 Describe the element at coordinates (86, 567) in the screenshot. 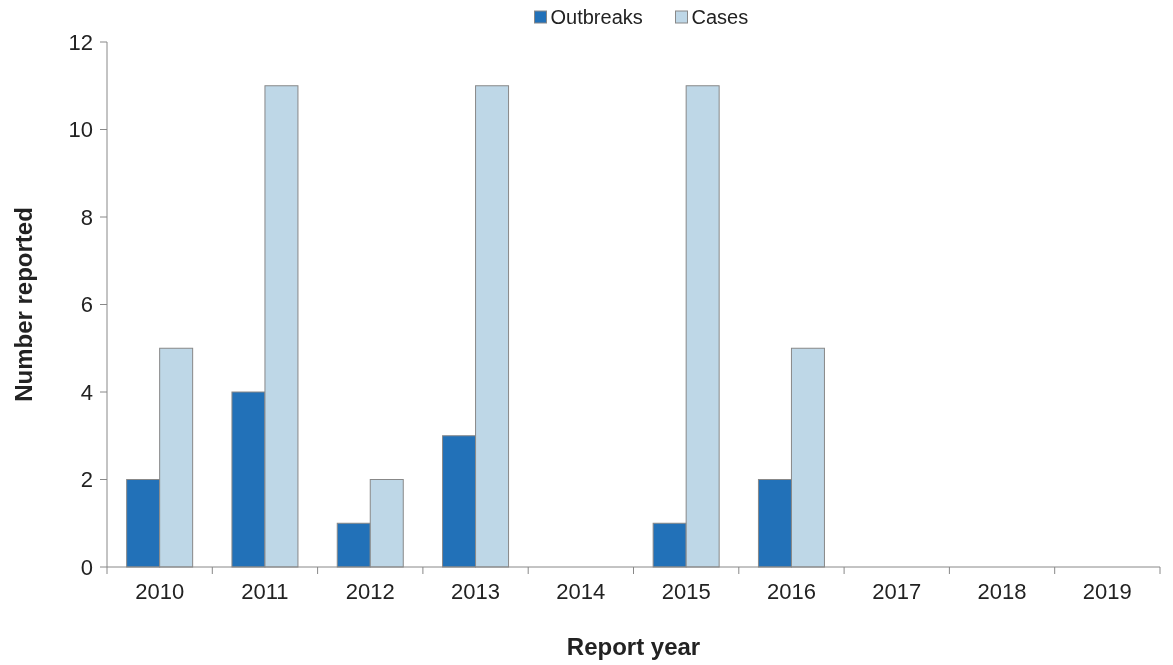

I see `y-tick-label: 0` at that location.